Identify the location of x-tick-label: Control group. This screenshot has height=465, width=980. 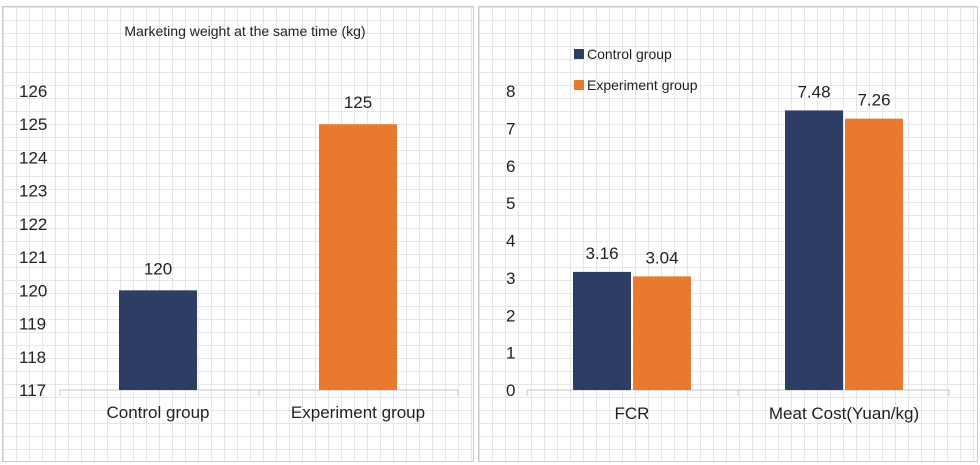
(157, 412).